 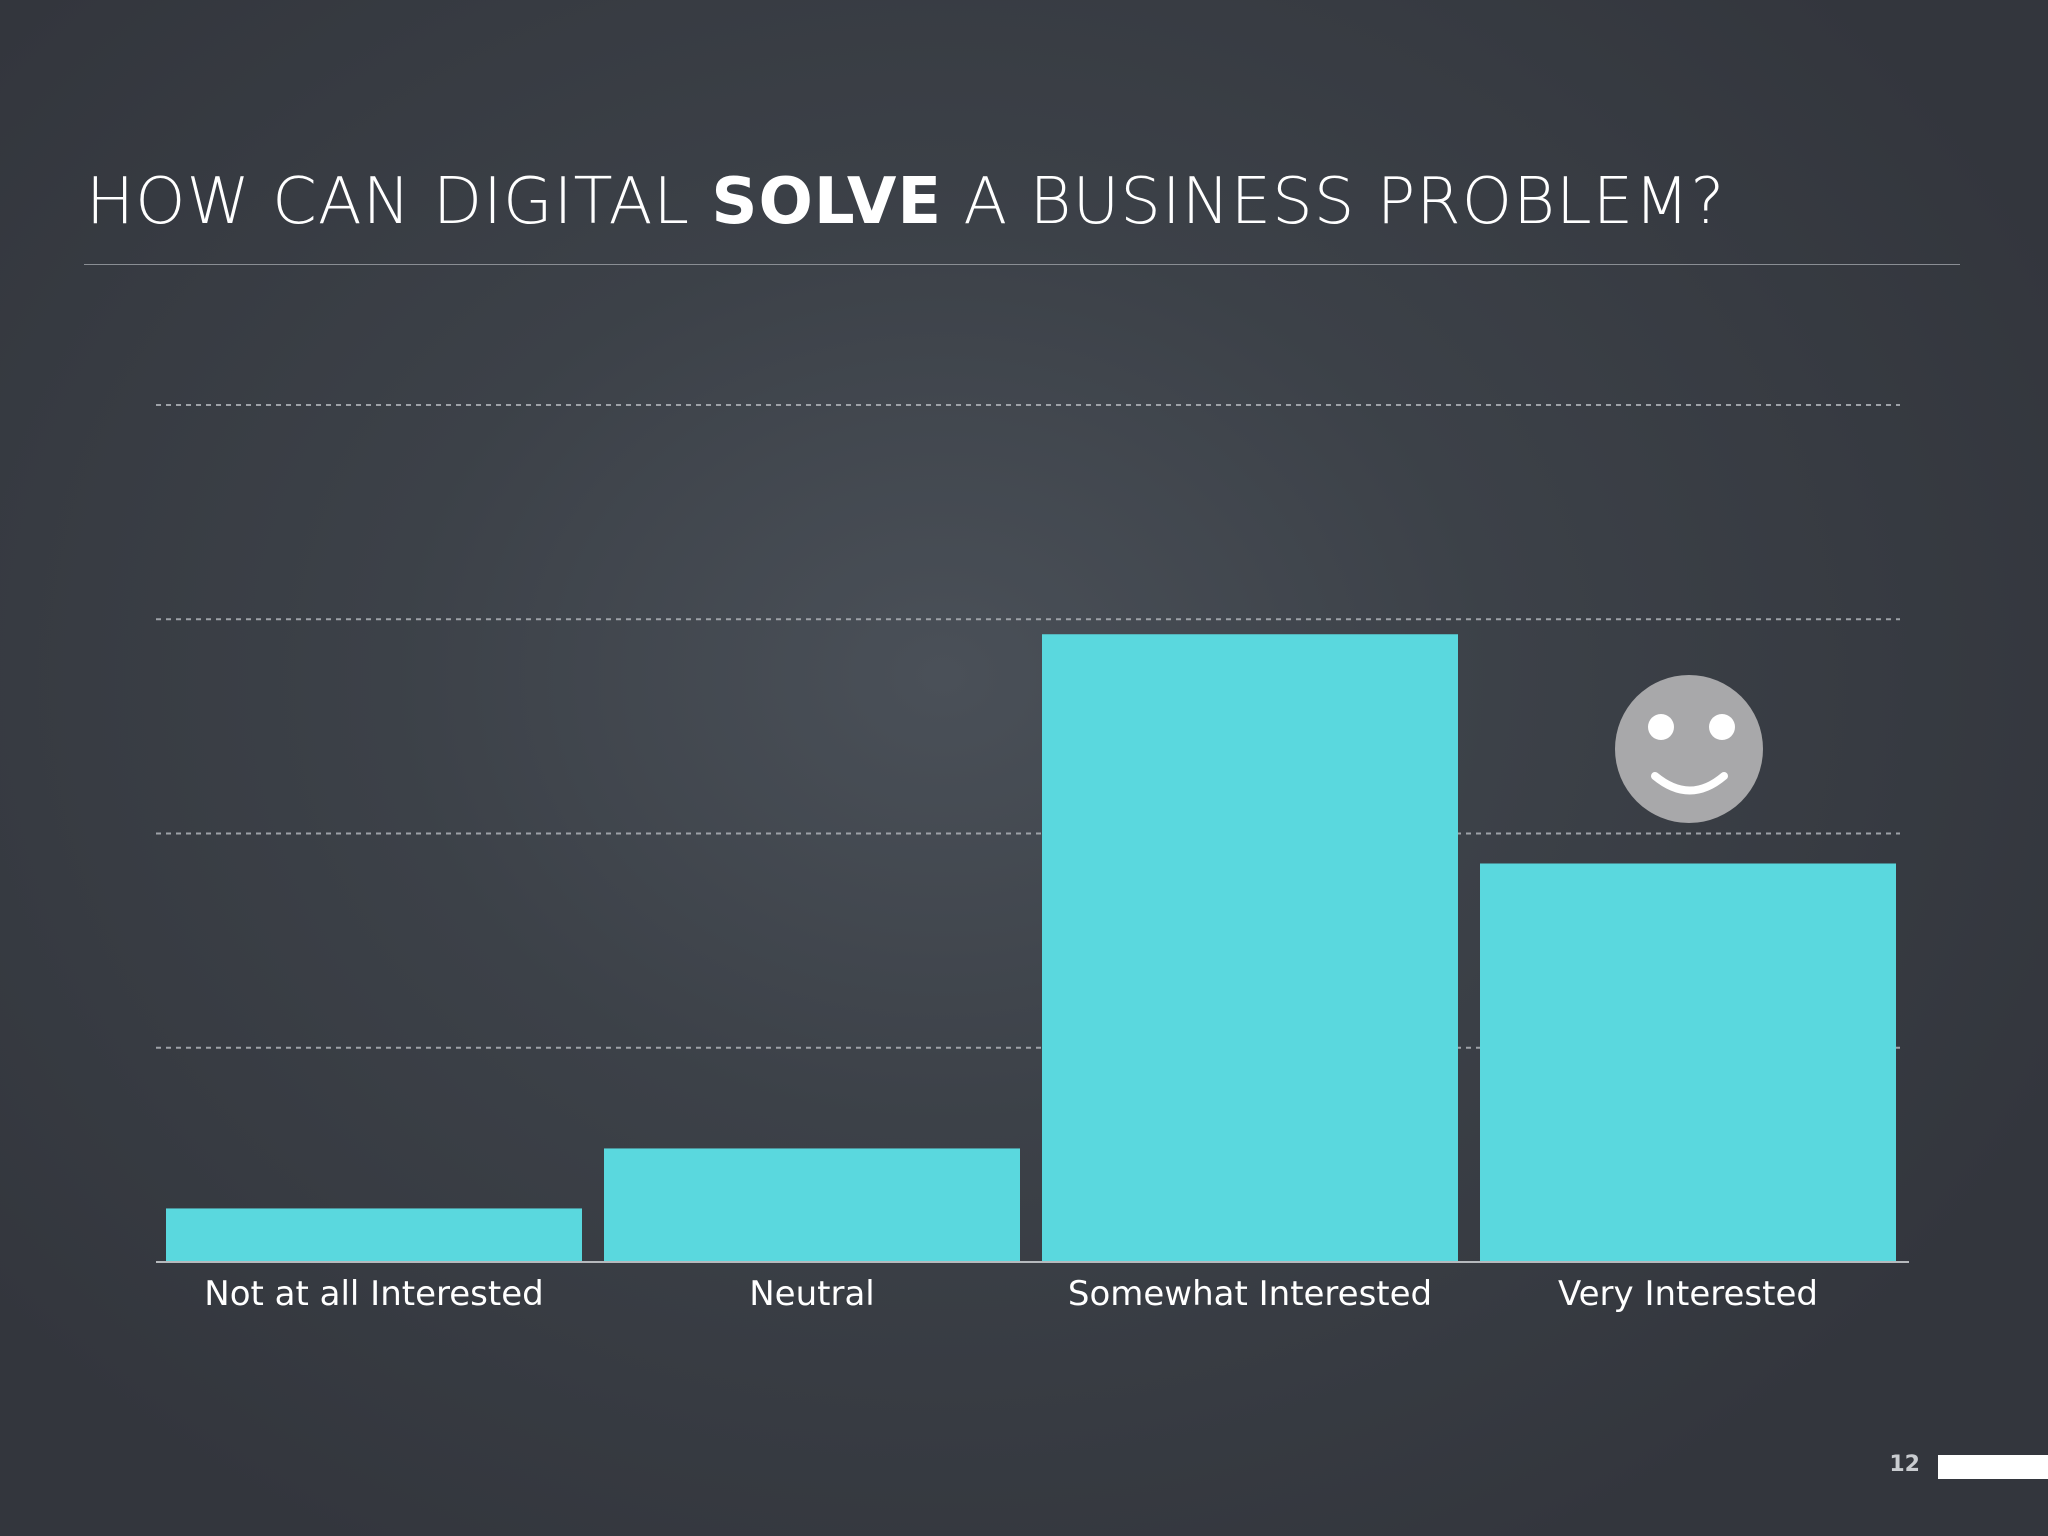 What do you see at coordinates (812, 1294) in the screenshot?
I see `category-label-neutral: Neutral` at bounding box center [812, 1294].